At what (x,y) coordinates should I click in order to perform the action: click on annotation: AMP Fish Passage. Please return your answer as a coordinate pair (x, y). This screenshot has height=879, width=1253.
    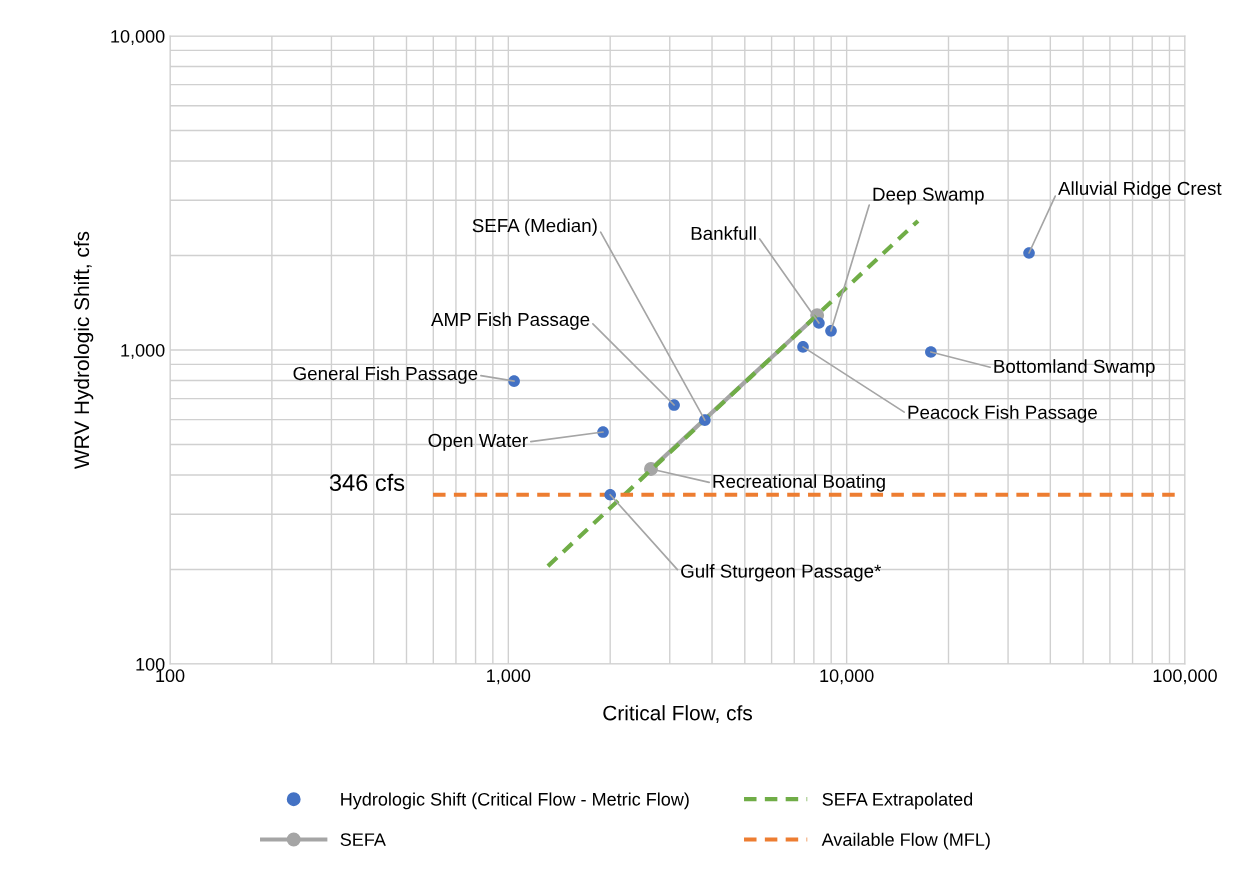
    Looking at the image, I should click on (510, 321).